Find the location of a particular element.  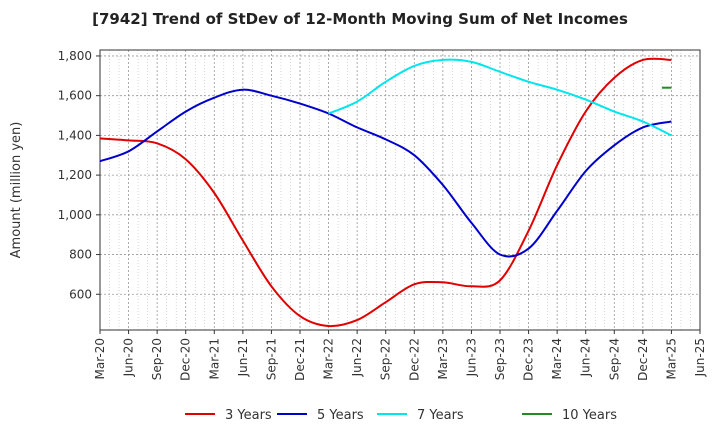

x-tick-label: Jun-20 is located at coordinates (129, 357).